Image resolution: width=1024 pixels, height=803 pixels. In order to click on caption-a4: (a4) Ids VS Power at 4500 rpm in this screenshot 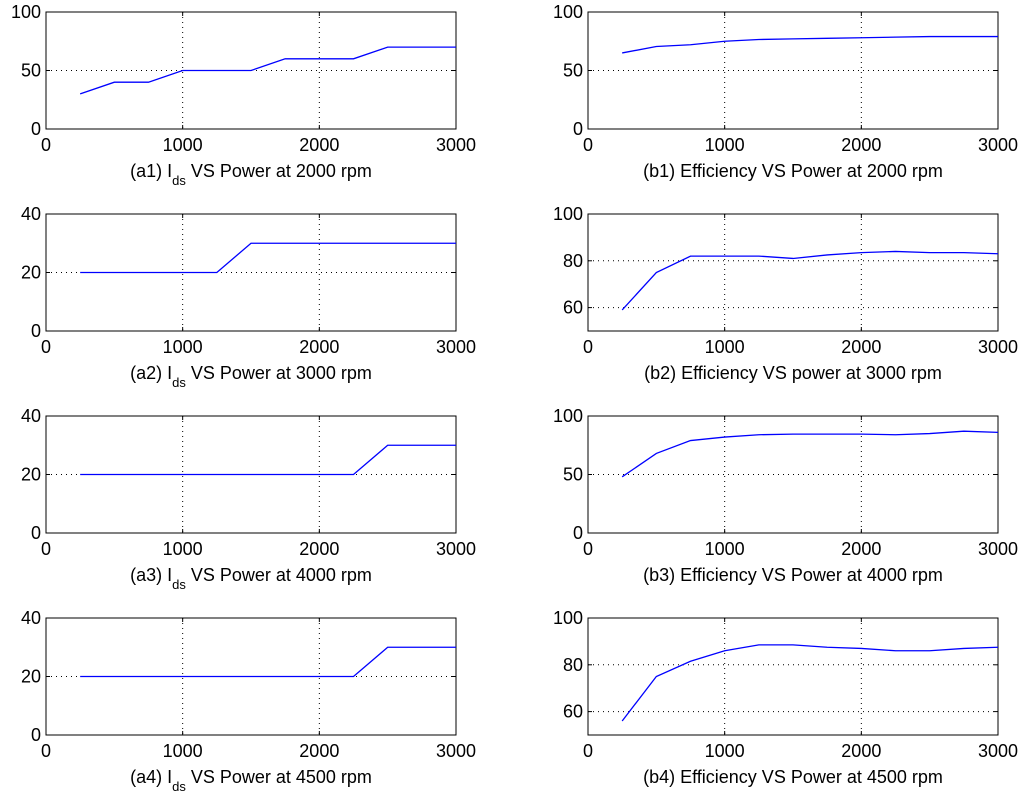, I will do `click(251, 780)`.